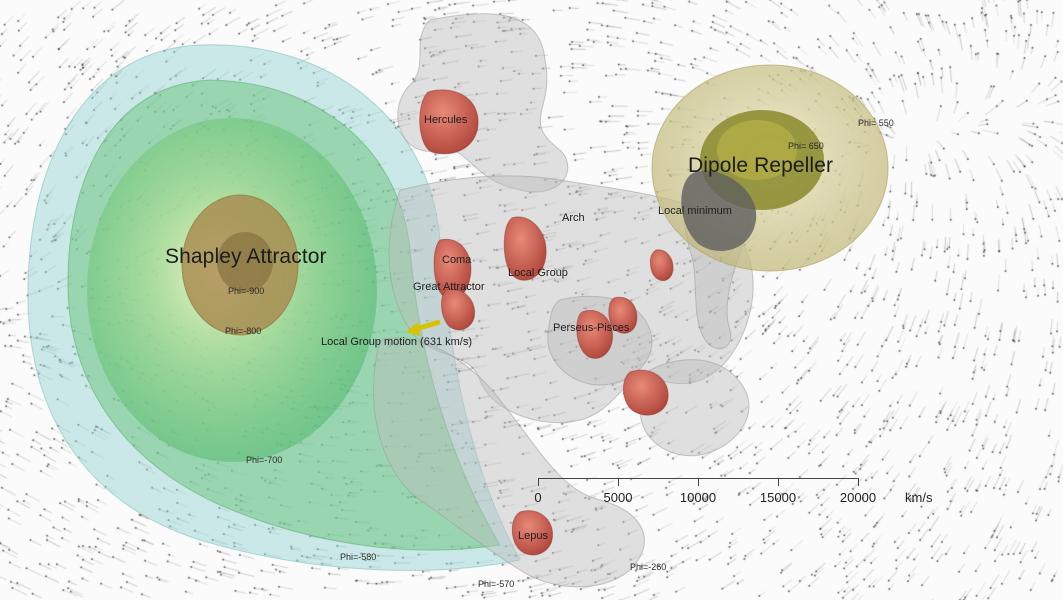 Image resolution: width=1063 pixels, height=600 pixels. What do you see at coordinates (919, 497) in the screenshot?
I see `scale-unit: km/s` at bounding box center [919, 497].